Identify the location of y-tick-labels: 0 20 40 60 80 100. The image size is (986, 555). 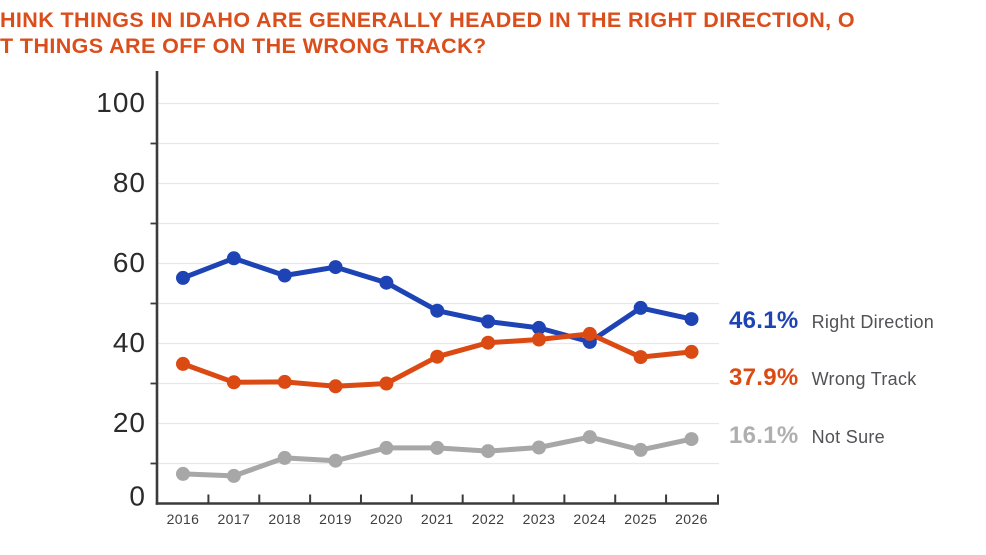
(121, 299).